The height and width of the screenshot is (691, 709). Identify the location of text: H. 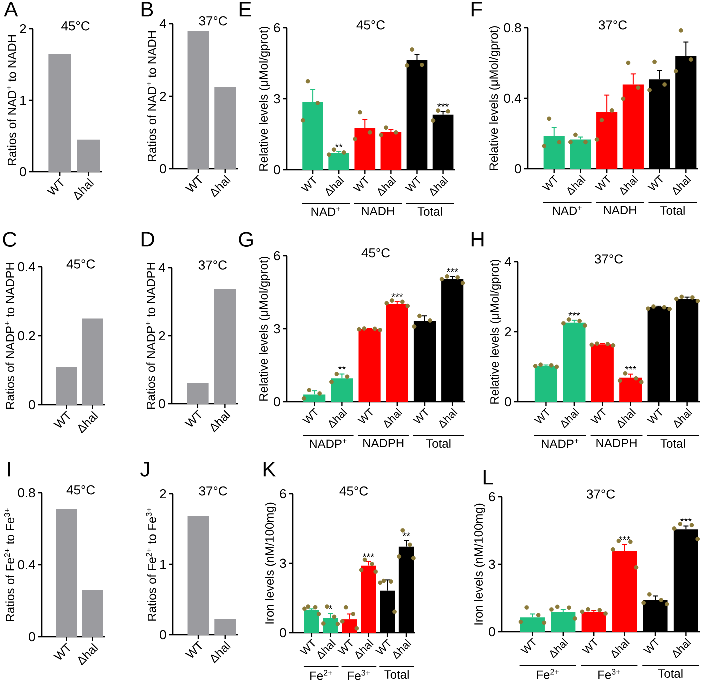
(478, 239).